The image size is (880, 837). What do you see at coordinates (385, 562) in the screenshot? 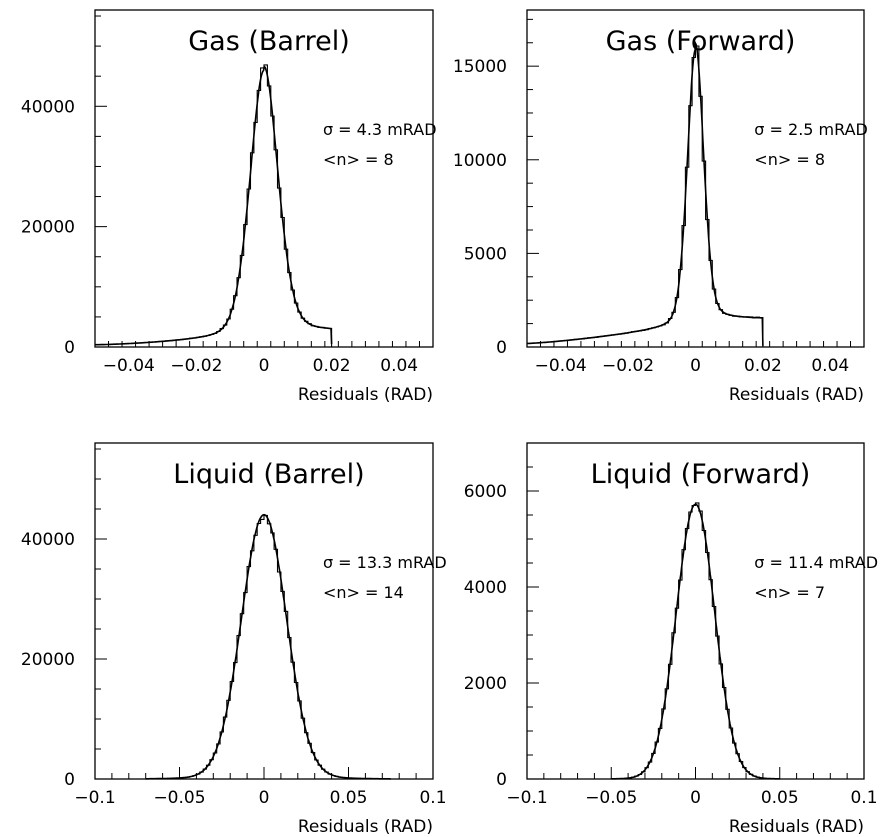
I see `sigma-annotation: σ = 13.3 mRAD` at bounding box center [385, 562].